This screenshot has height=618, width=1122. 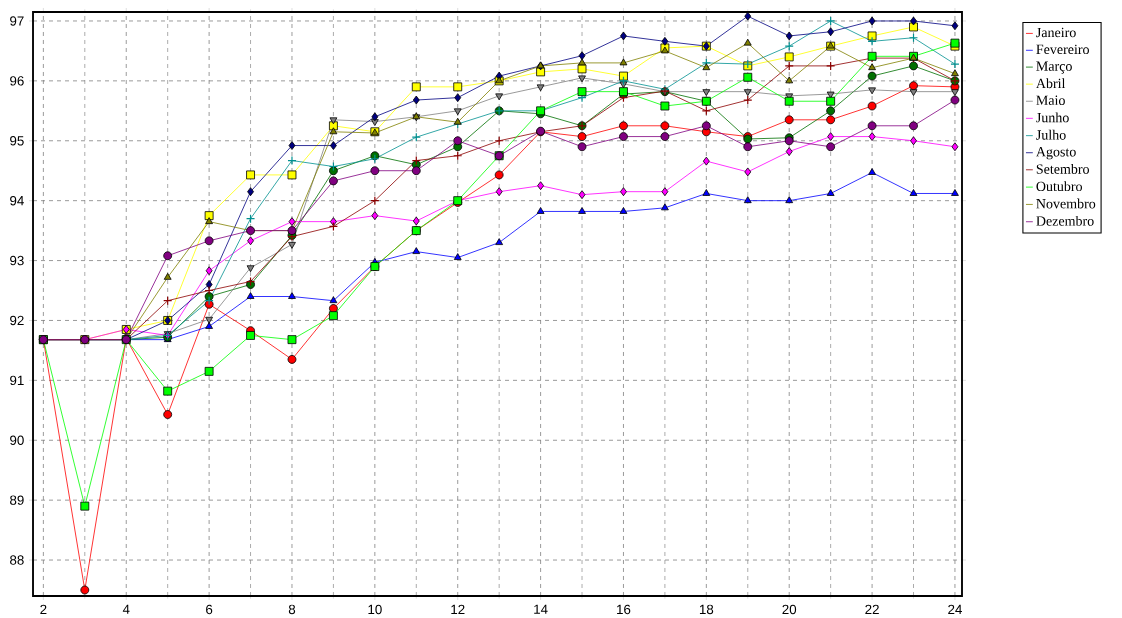 What do you see at coordinates (1062, 168) in the screenshot?
I see `legend-label: Setembro` at bounding box center [1062, 168].